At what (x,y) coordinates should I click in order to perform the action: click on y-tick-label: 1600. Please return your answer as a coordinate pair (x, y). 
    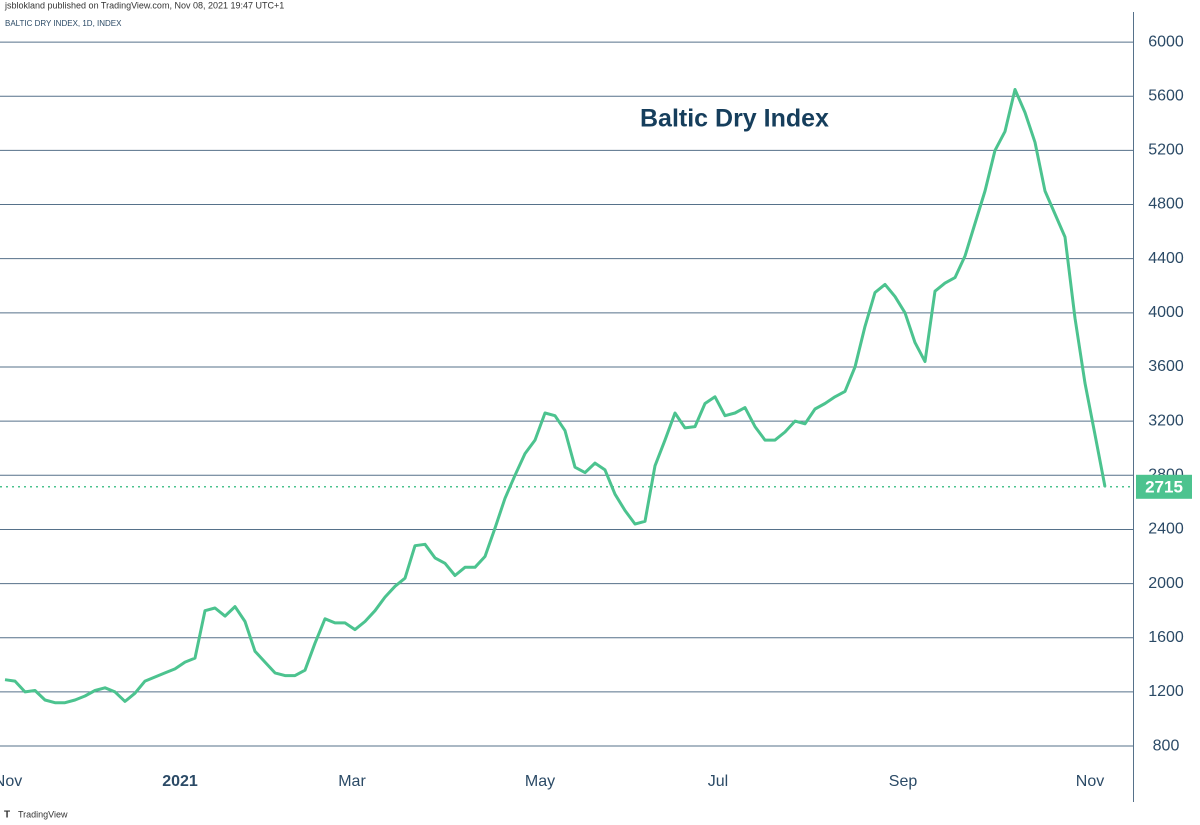
    Looking at the image, I should click on (1166, 637).